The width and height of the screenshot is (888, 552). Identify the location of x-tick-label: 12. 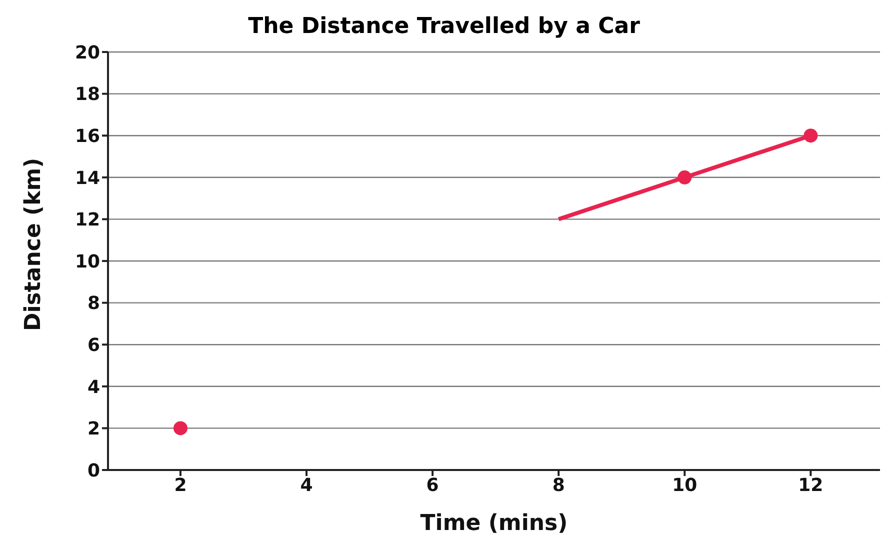
(811, 485).